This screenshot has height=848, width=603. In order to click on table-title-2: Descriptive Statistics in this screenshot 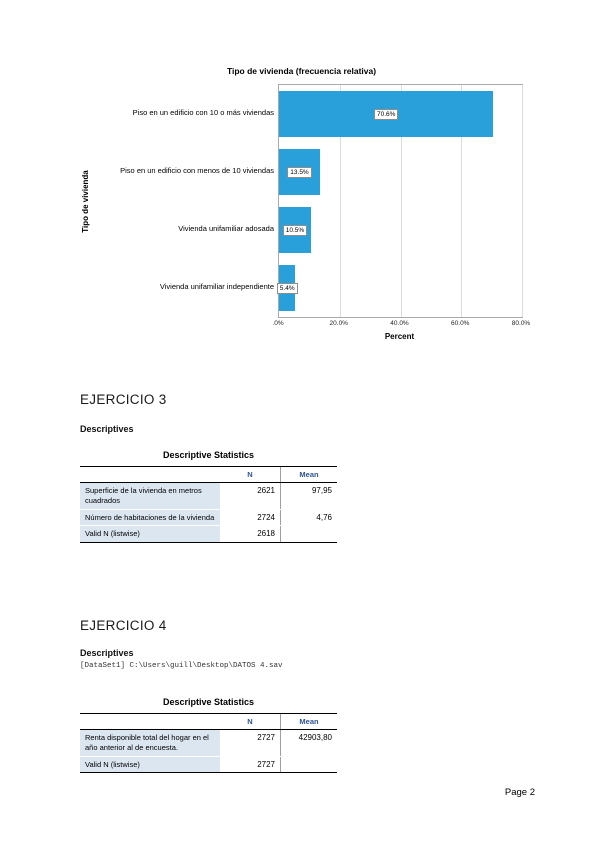, I will do `click(208, 702)`.